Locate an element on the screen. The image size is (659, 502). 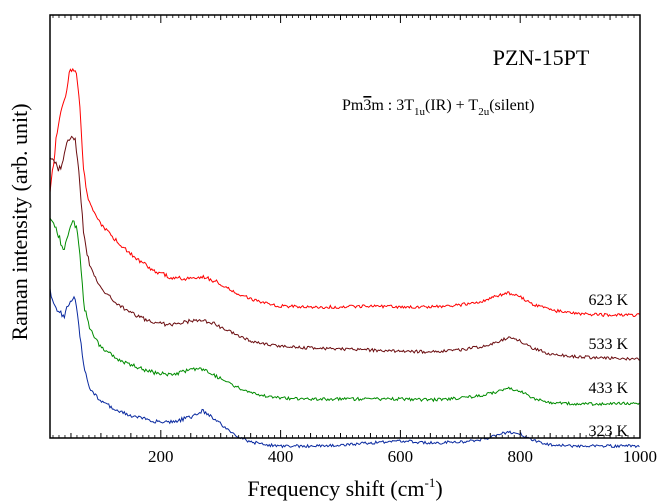
annotation-overlined-digit: 3 is located at coordinates (367, 105).